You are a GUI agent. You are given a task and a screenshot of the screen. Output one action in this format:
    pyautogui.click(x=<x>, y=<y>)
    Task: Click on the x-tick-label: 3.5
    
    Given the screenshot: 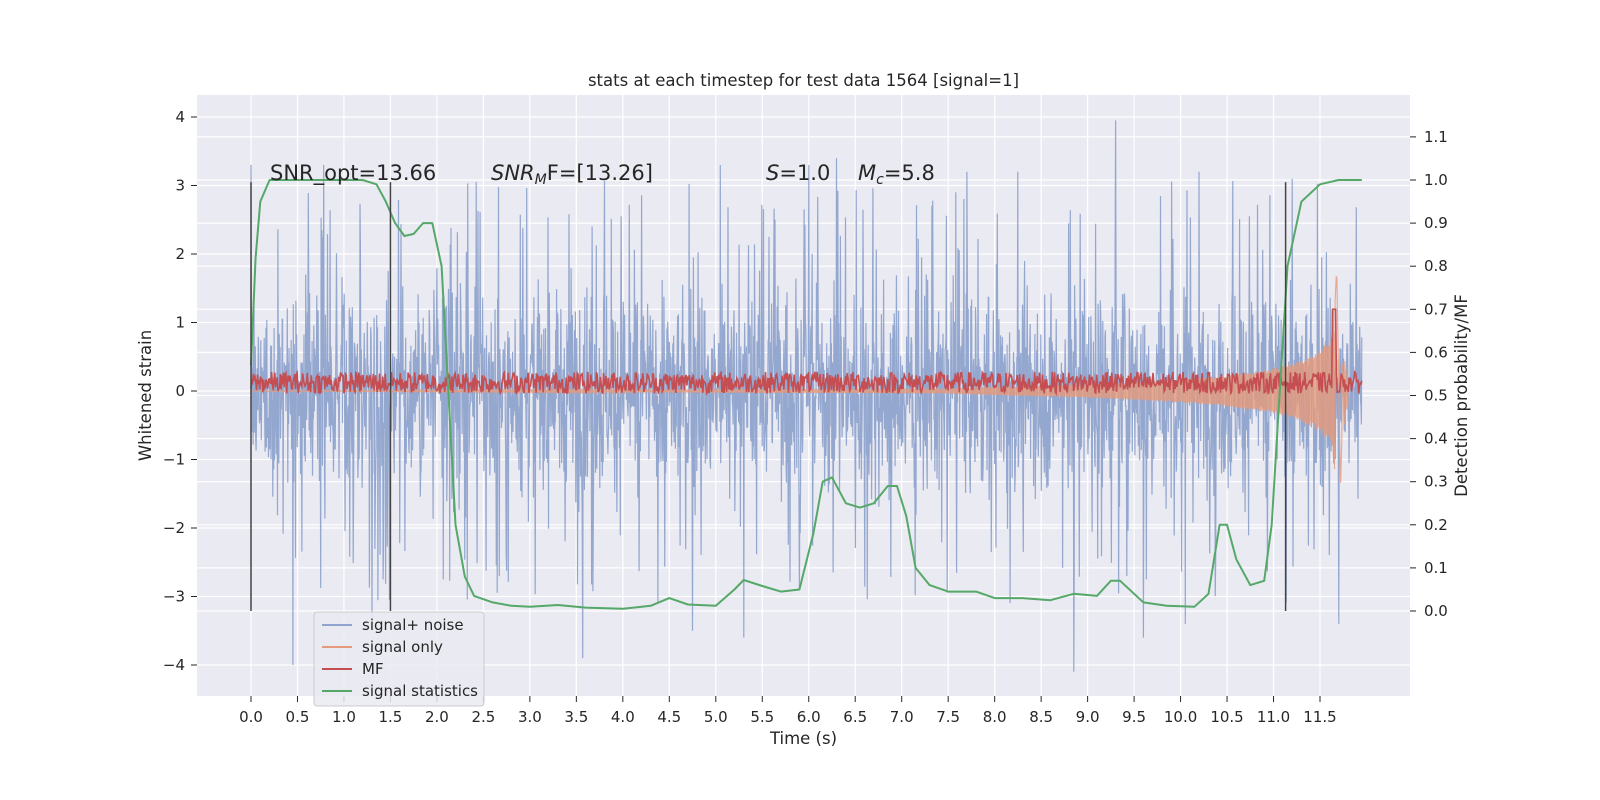 What is the action you would take?
    pyautogui.click(x=576, y=717)
    